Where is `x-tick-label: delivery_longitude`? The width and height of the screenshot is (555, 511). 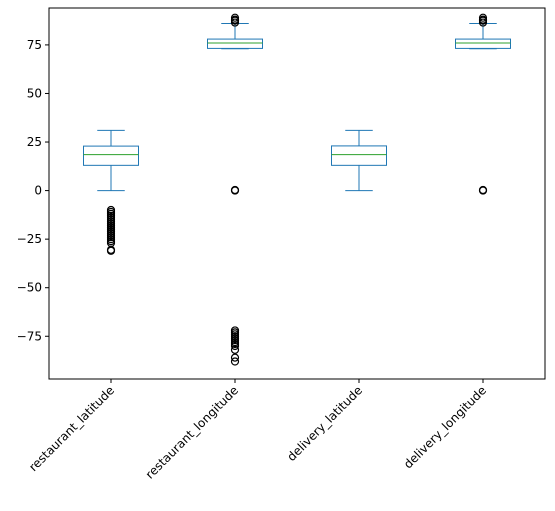 x-tick-label: delivery_longitude is located at coordinates (445, 427).